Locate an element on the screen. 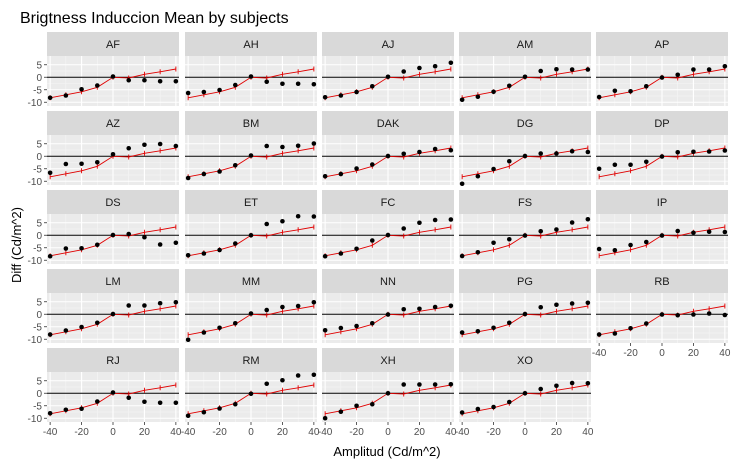 The width and height of the screenshot is (733, 465). facet-panel-xh: XH -40 -20 0 20 40 is located at coordinates (387, 393).